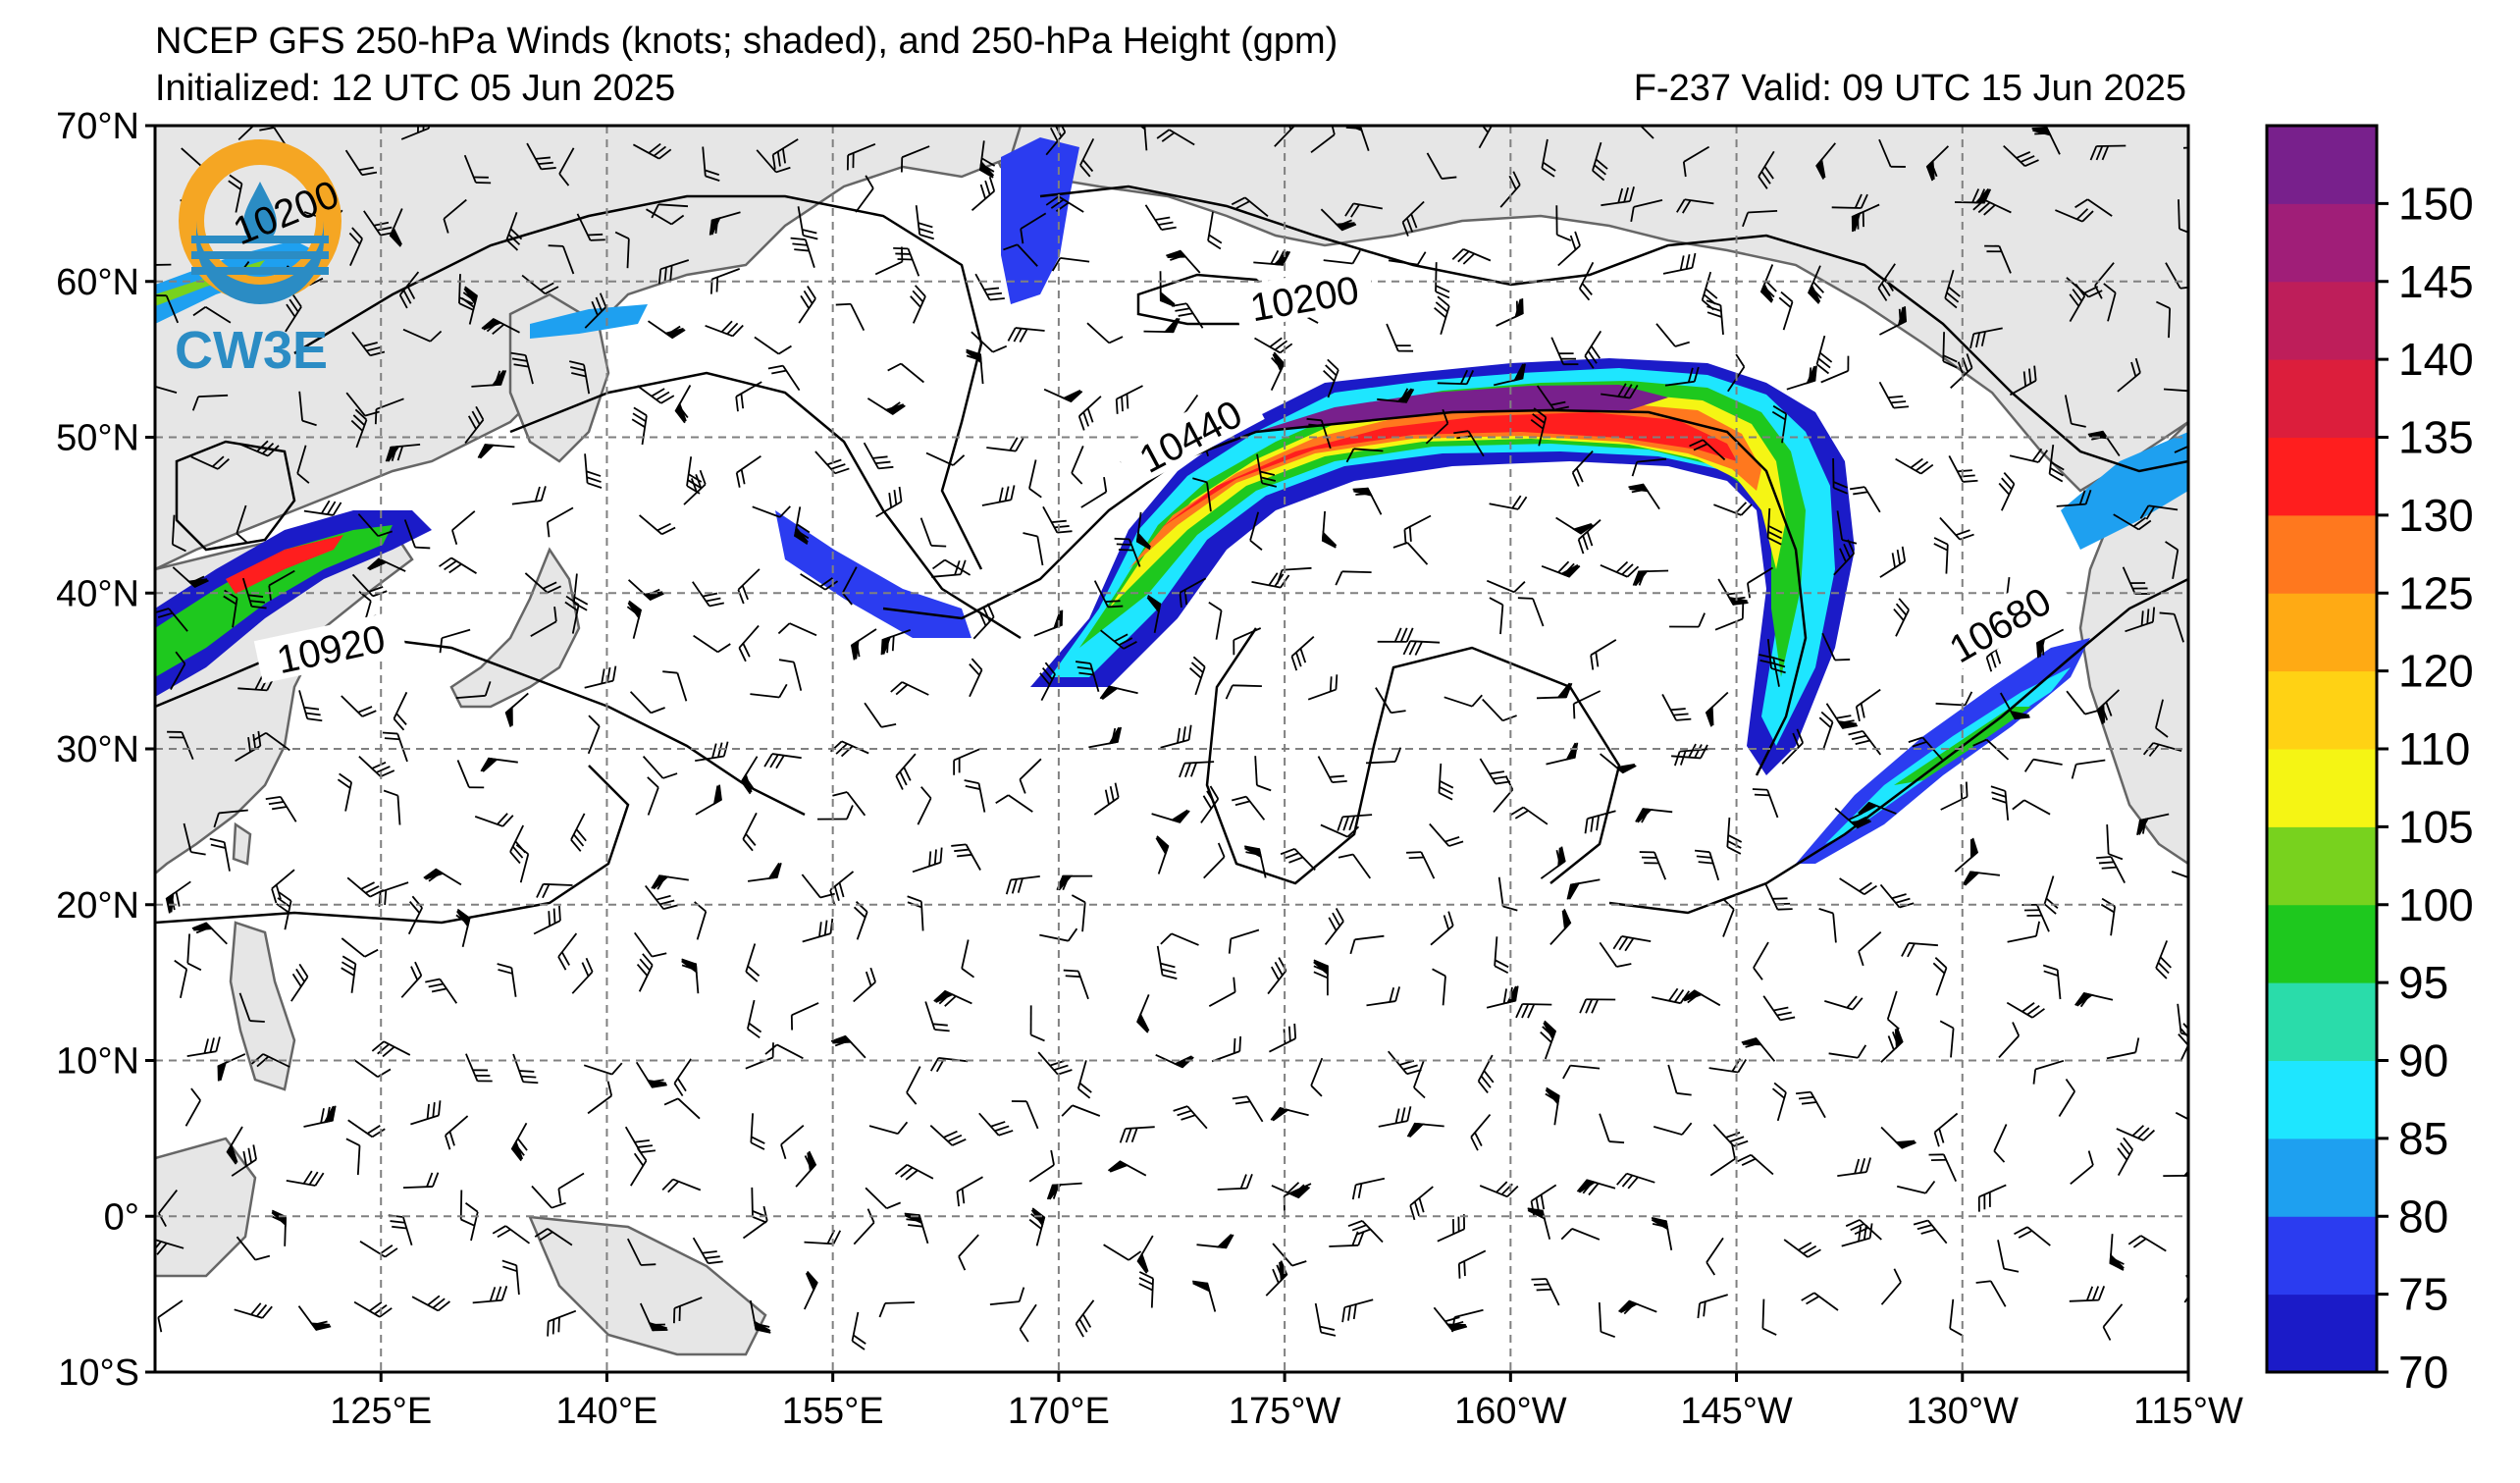  What do you see at coordinates (638, 382) in the screenshot?
I see `contour-upper` at bounding box center [638, 382].